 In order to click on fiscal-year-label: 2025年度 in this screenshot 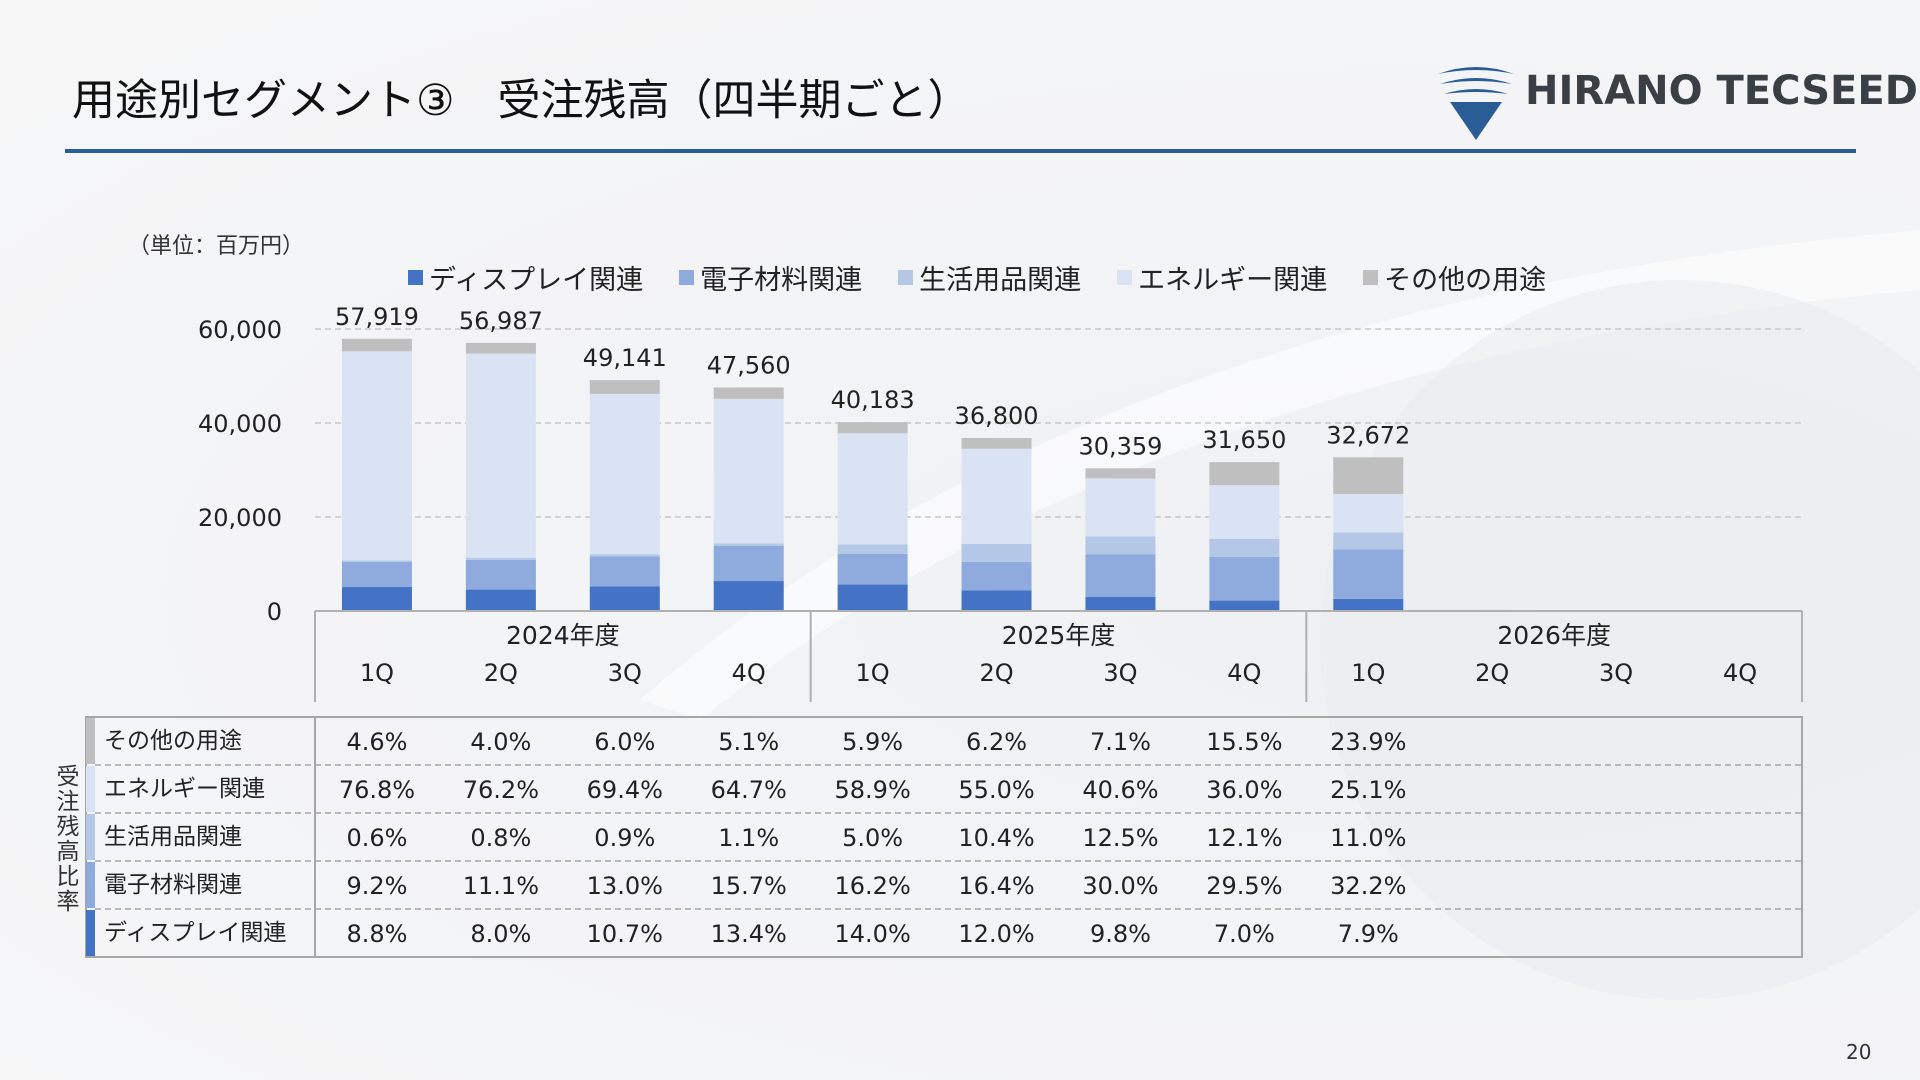, I will do `click(1059, 635)`.